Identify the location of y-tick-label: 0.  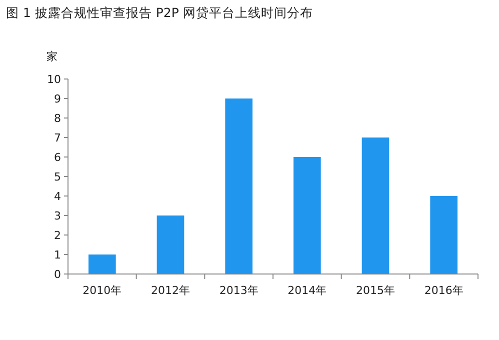
(57, 274).